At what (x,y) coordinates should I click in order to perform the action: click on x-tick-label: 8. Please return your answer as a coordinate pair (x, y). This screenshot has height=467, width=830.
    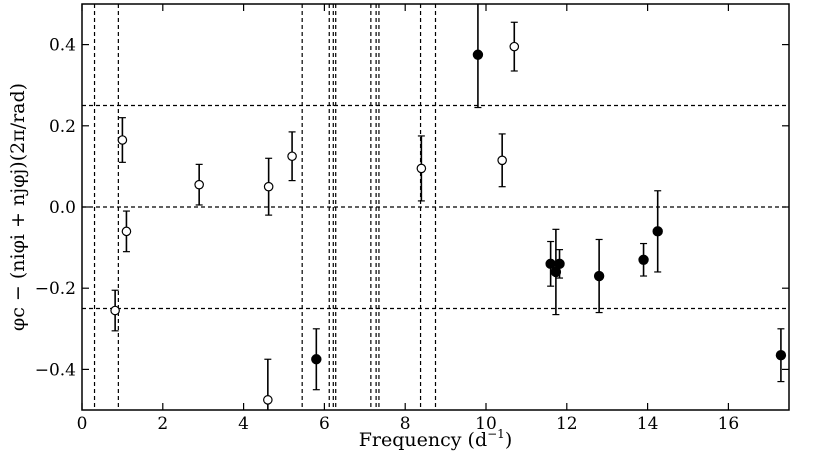
    Looking at the image, I should click on (405, 424).